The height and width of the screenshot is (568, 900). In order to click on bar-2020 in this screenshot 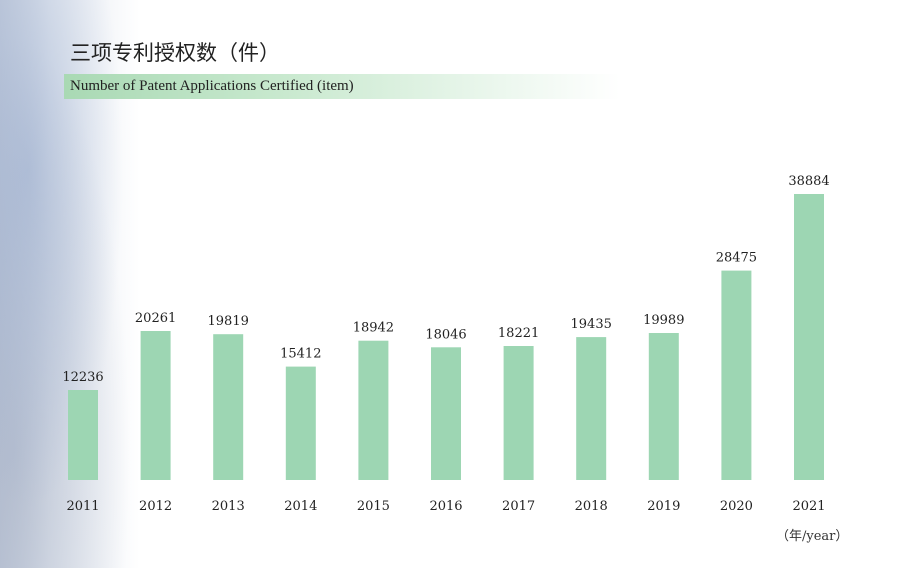, I will do `click(736, 375)`.